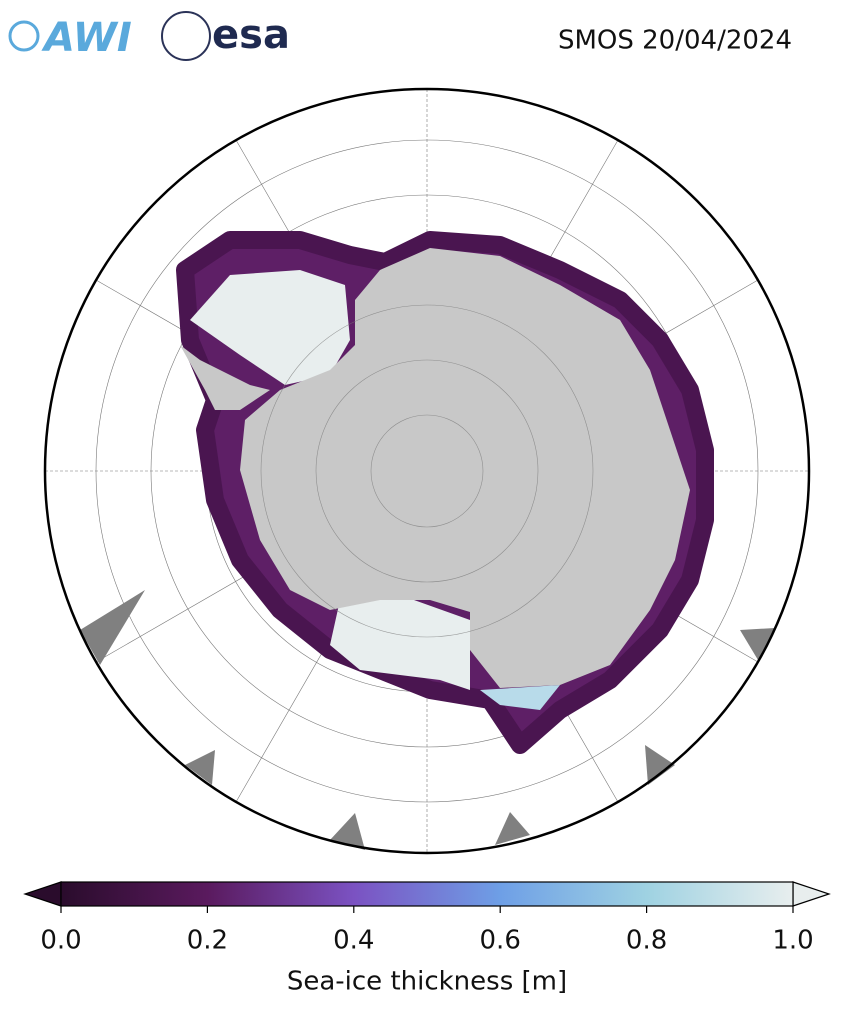  I want to click on weddell-thick-ice, so click(270, 327).